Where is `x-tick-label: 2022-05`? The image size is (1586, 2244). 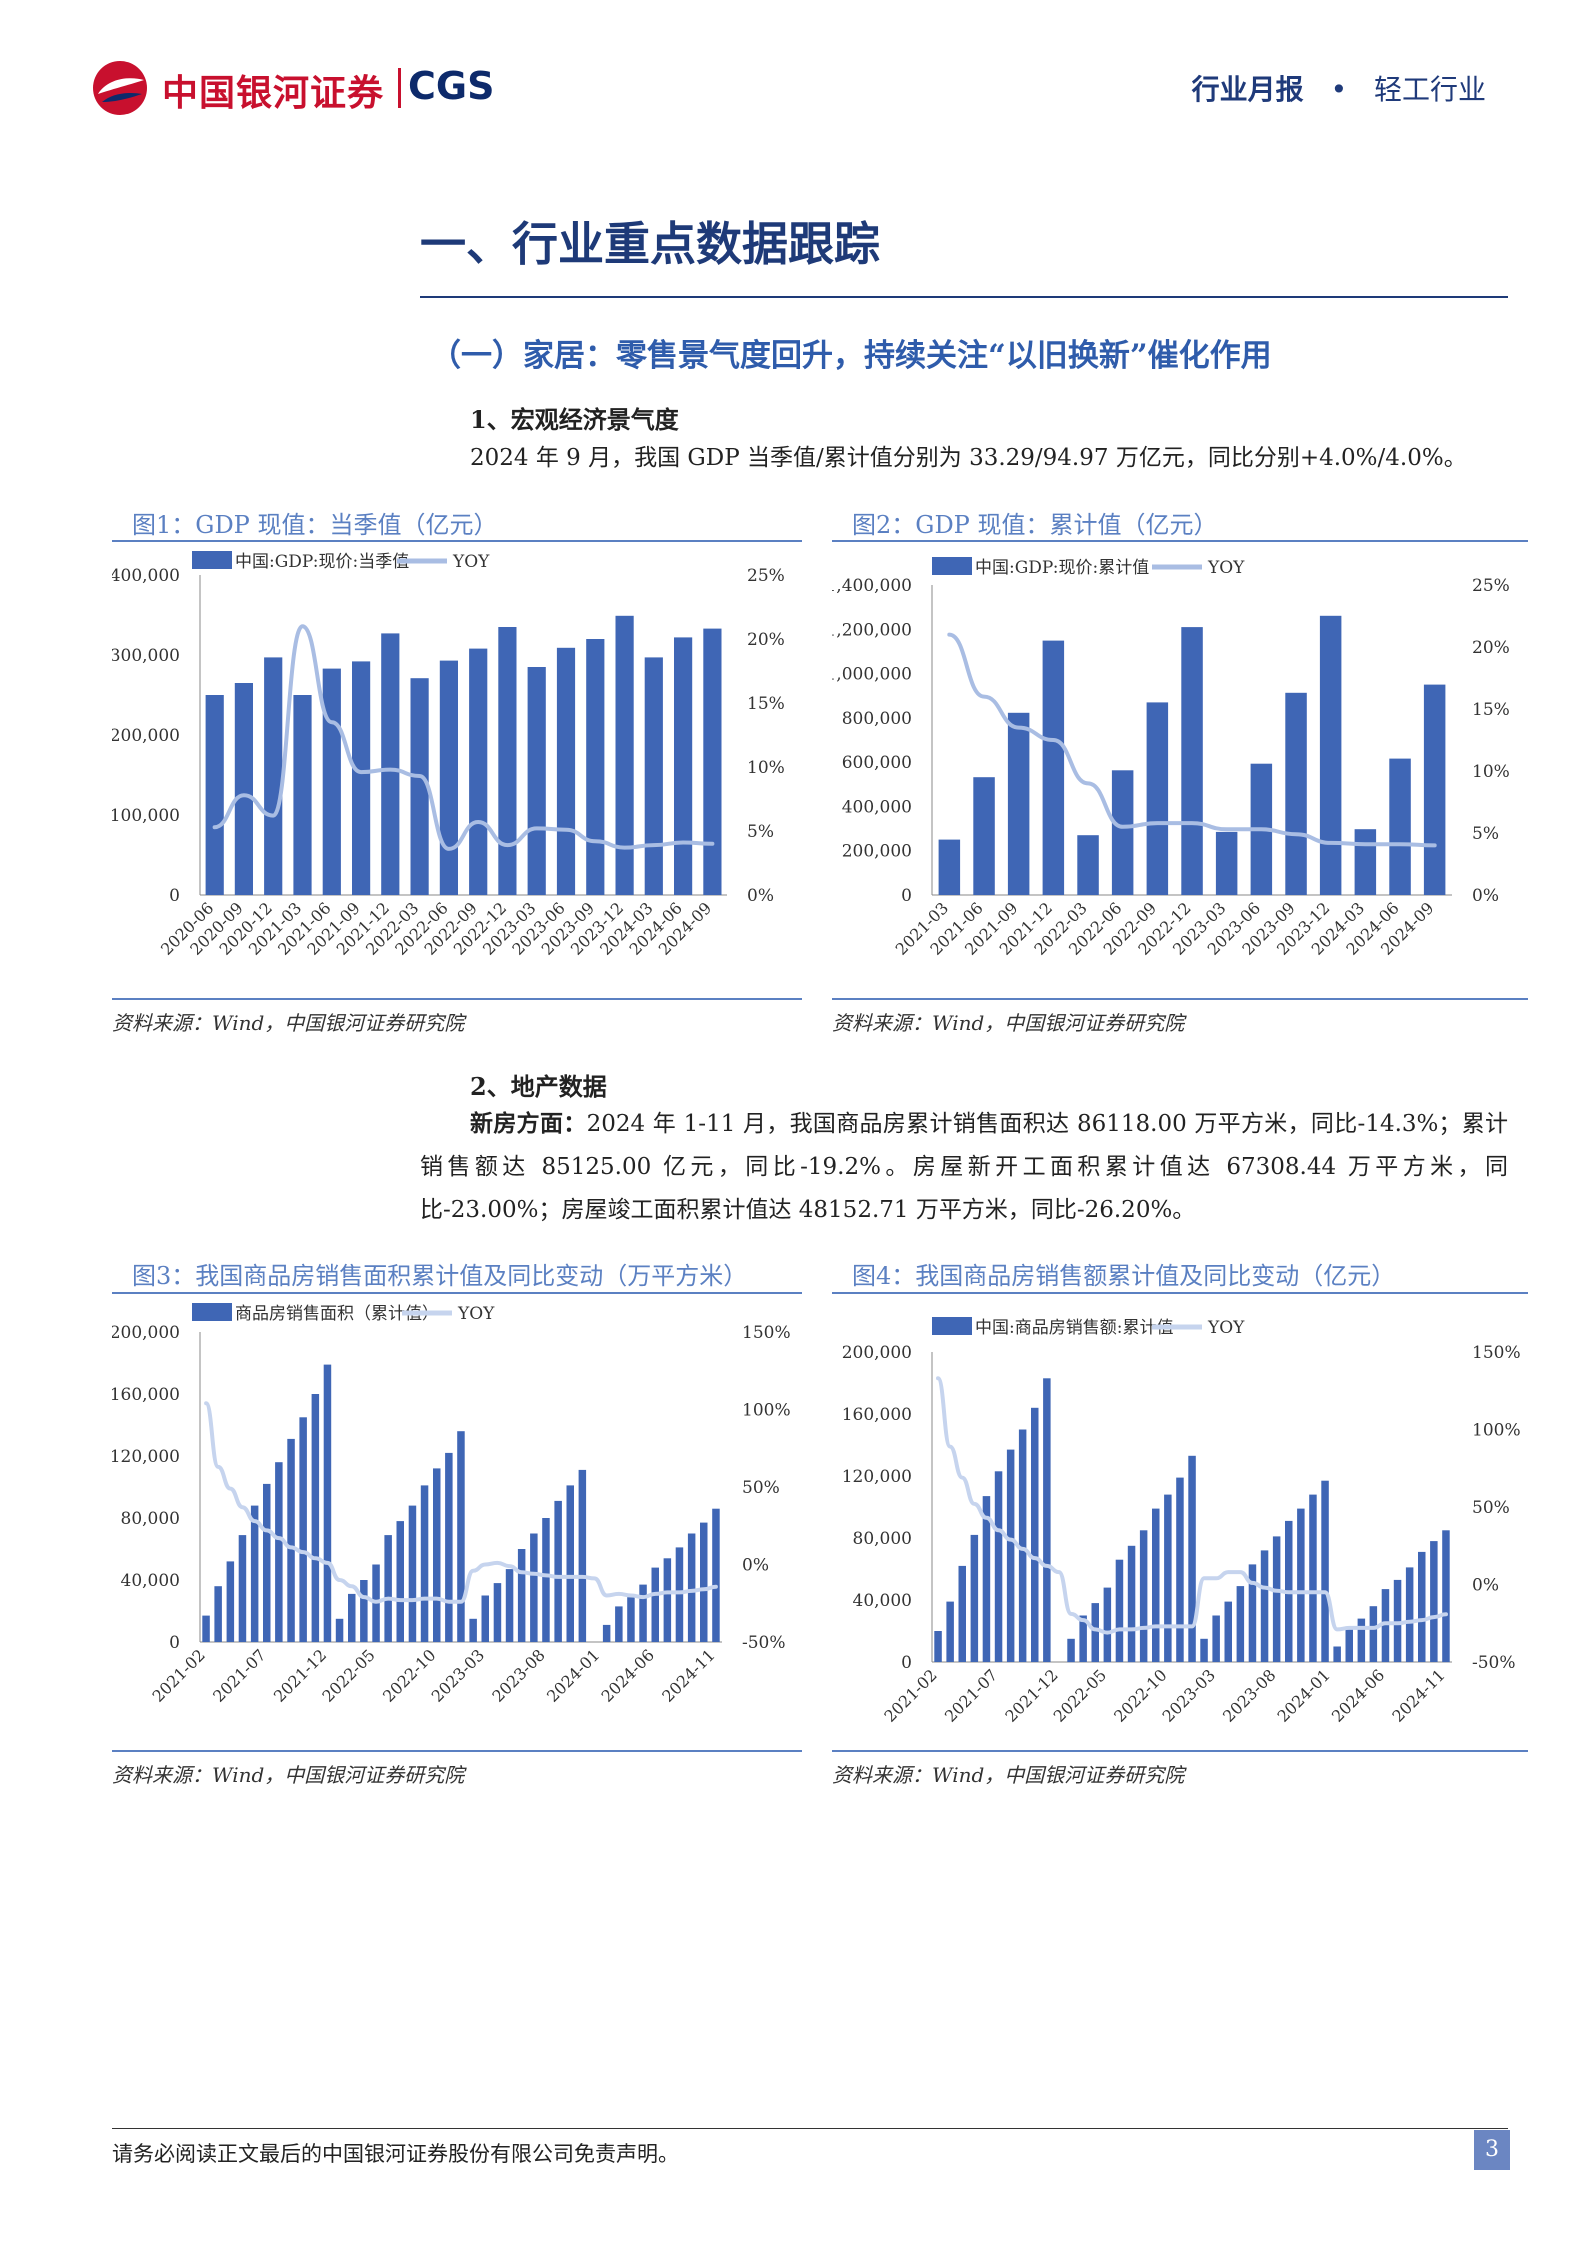 x-tick-label: 2022-05 is located at coordinates (348, 1675).